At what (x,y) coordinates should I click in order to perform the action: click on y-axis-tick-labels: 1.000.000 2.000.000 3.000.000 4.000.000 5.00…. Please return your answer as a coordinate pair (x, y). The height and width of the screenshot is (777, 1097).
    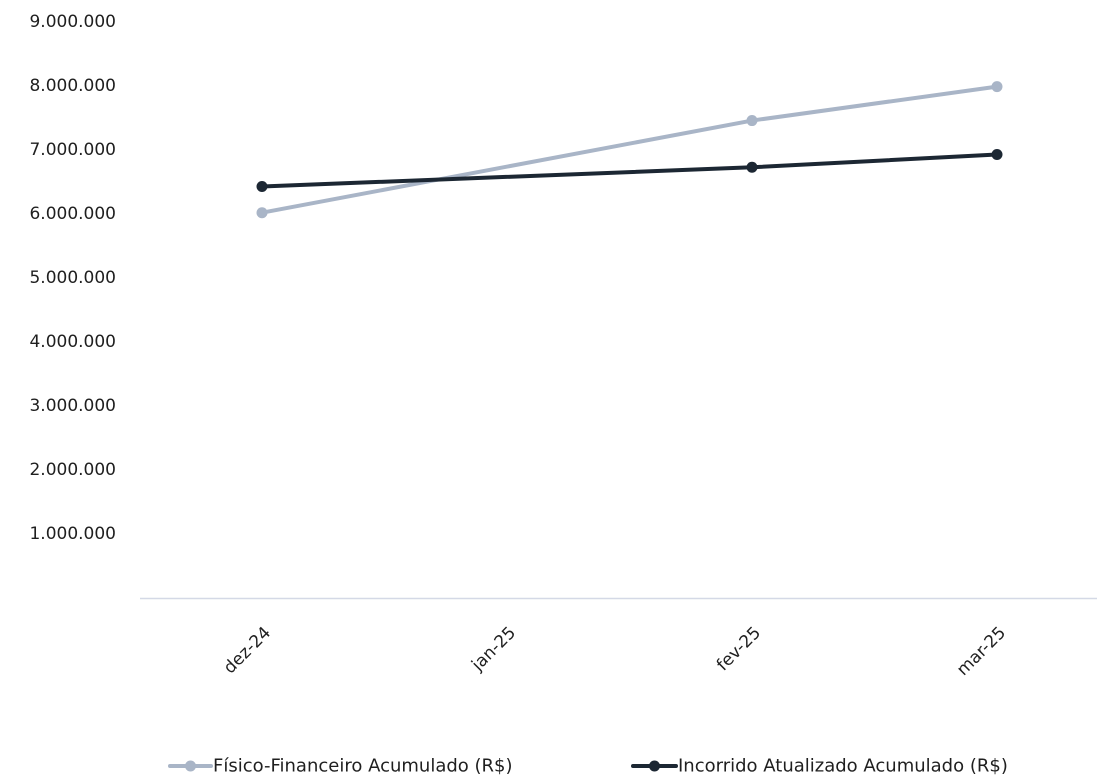
    Looking at the image, I should click on (72, 278).